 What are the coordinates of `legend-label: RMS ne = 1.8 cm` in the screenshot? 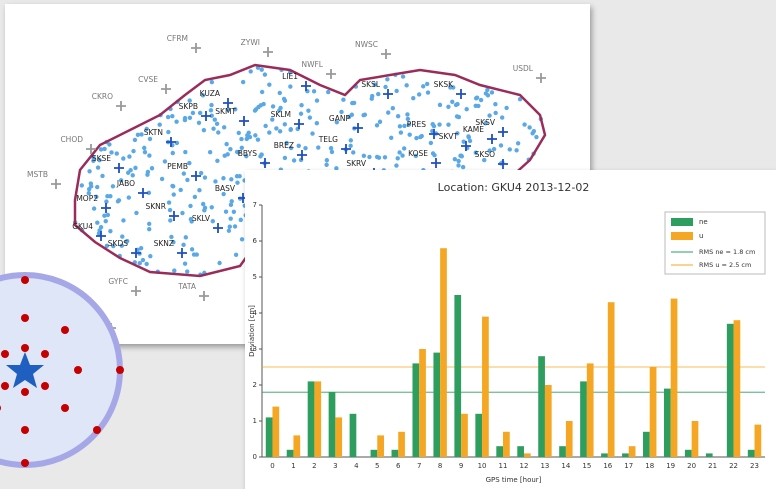 It's located at (727, 252).